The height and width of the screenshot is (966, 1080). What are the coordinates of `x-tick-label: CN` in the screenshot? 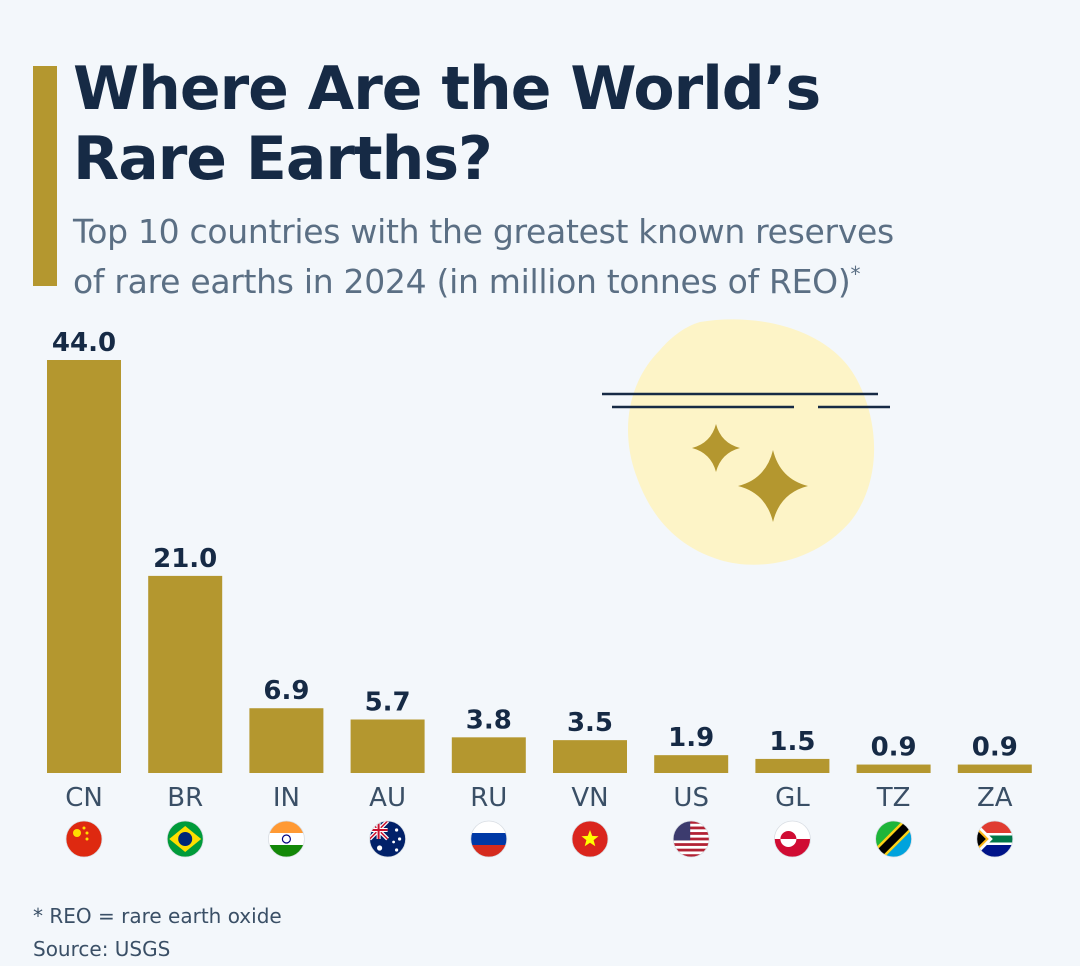 It's located at (84, 798).